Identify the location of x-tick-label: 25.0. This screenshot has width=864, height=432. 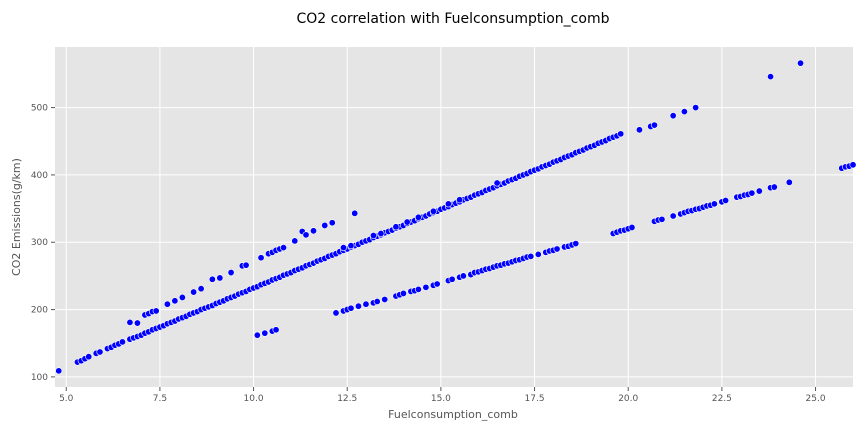
(816, 399).